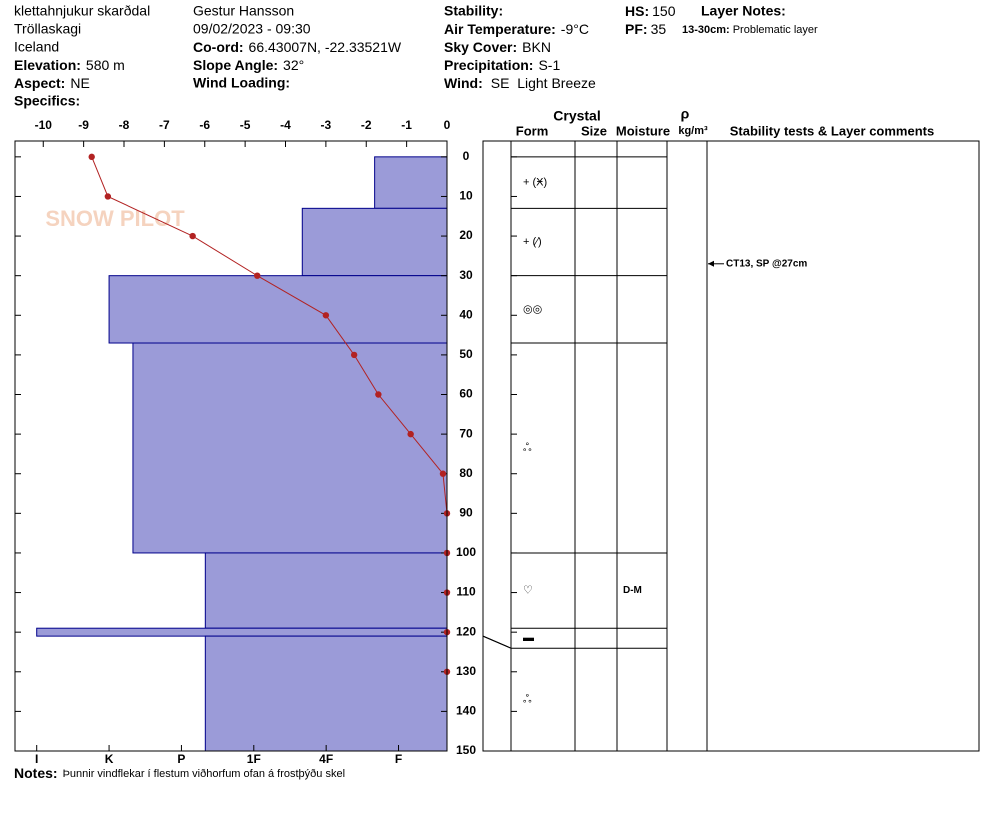 The height and width of the screenshot is (840, 994). Describe the element at coordinates (594, 130) in the screenshot. I see `col-header: Size` at that location.